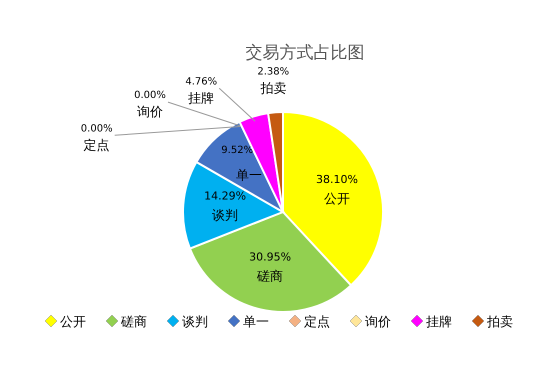 The image size is (550, 370). What do you see at coordinates (195, 322) in the screenshot?
I see `legend-label: 谈判` at bounding box center [195, 322].